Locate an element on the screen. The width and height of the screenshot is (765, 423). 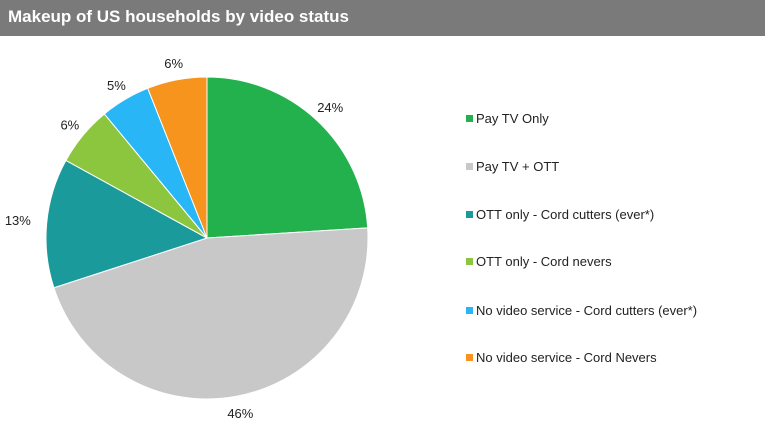
legend-item: Pay TV Only is located at coordinates (596, 118).